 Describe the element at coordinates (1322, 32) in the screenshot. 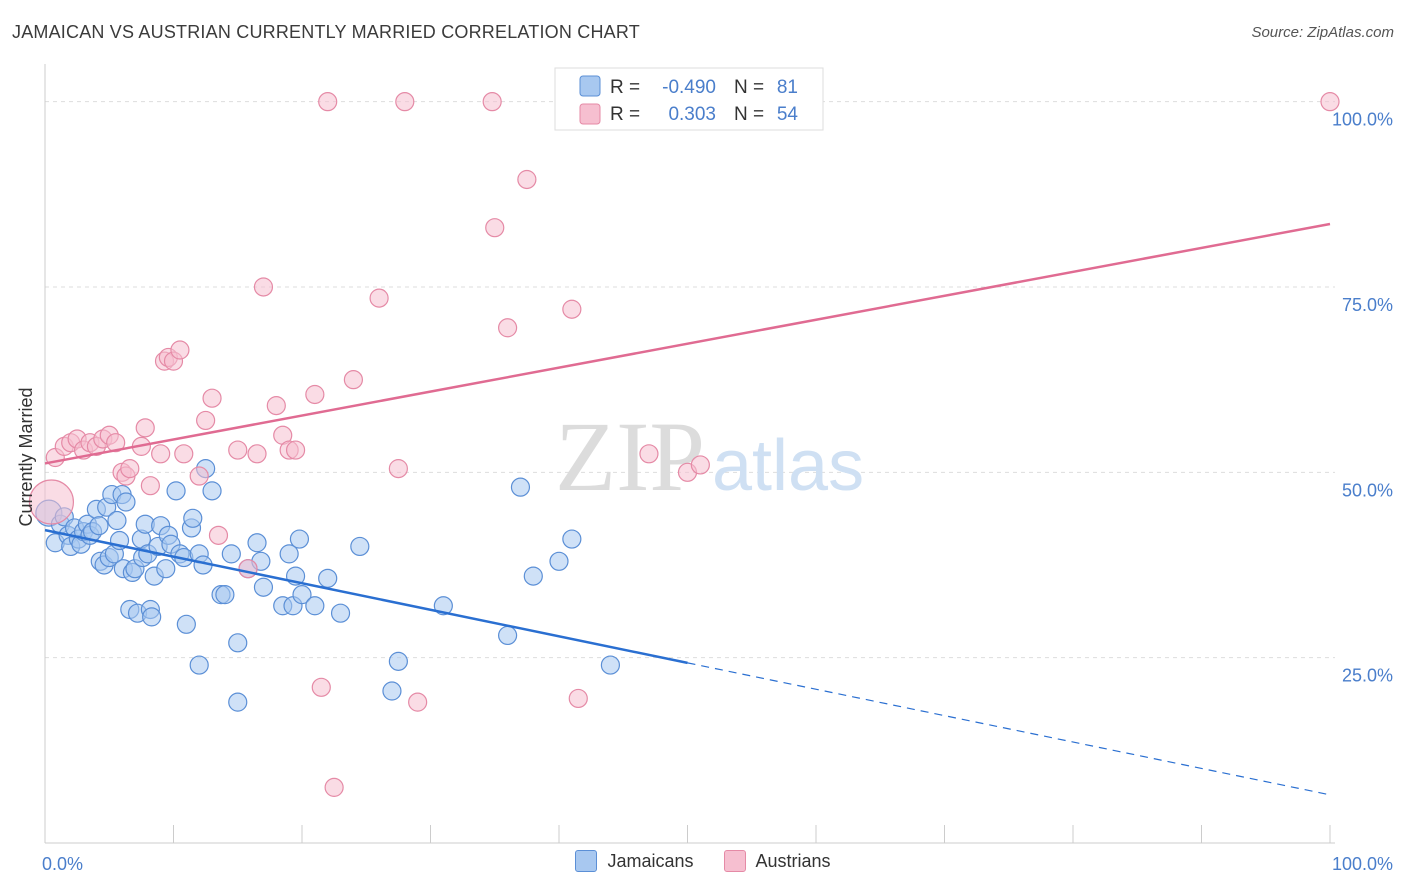

I see `source-label: Source: ZipAtlas.com` at that location.